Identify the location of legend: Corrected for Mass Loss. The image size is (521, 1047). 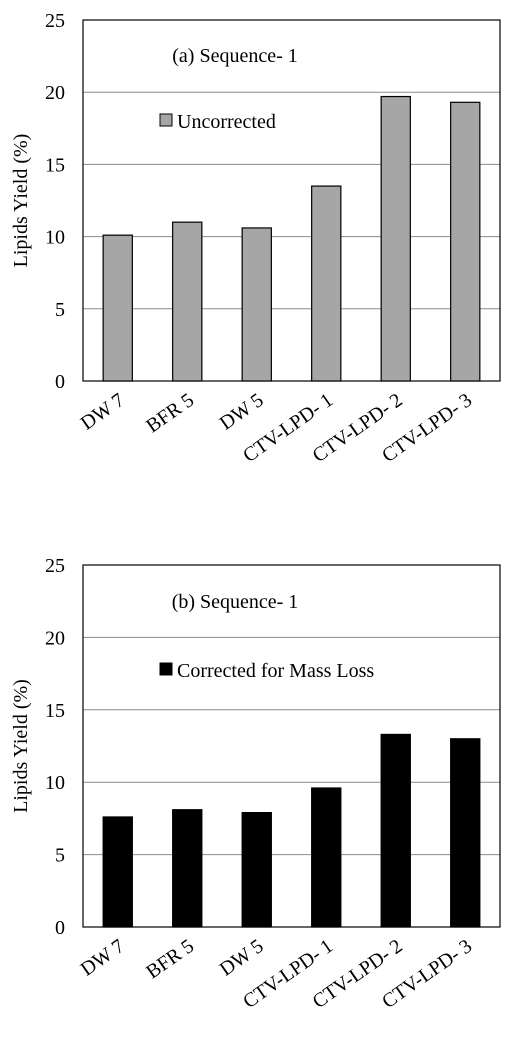
(266, 671).